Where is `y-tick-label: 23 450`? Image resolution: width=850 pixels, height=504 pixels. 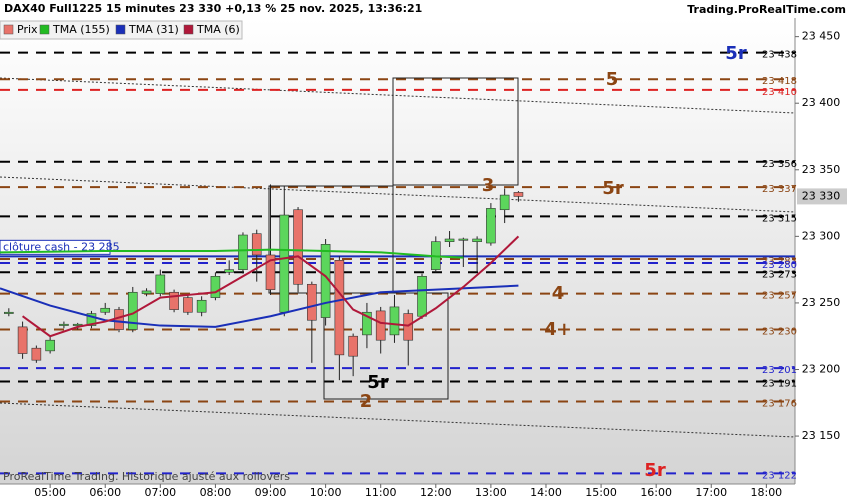 y-tick-label: 23 450 is located at coordinates (821, 36).